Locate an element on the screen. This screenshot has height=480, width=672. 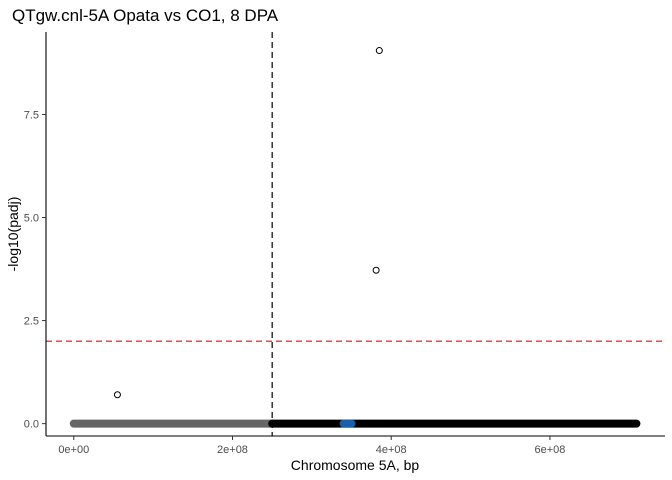
x-axis-title: Chromosome 5A, bp is located at coordinates (355, 465).